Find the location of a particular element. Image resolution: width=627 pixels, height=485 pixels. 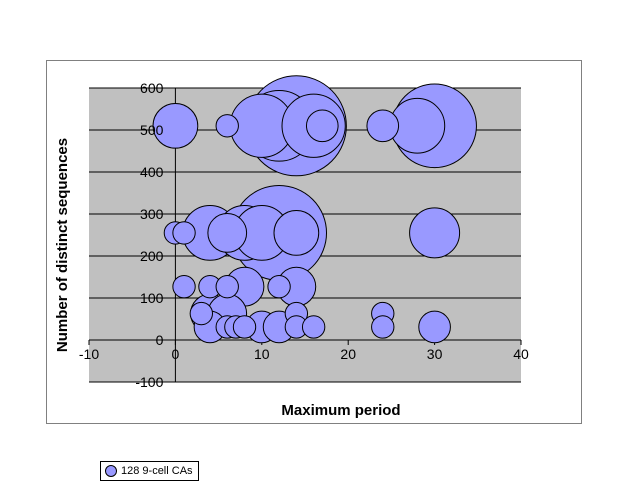

x-tick-label: 40 is located at coordinates (521, 354).